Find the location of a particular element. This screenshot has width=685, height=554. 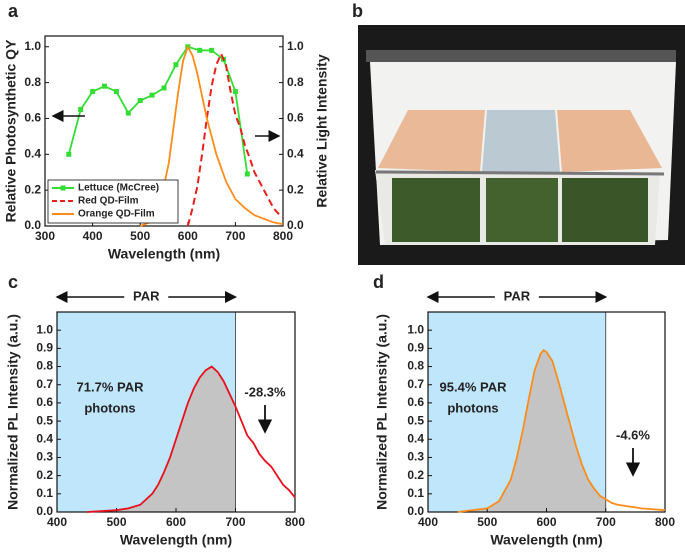

y2-axis-label: Relative Light Intensity is located at coordinates (322, 130).